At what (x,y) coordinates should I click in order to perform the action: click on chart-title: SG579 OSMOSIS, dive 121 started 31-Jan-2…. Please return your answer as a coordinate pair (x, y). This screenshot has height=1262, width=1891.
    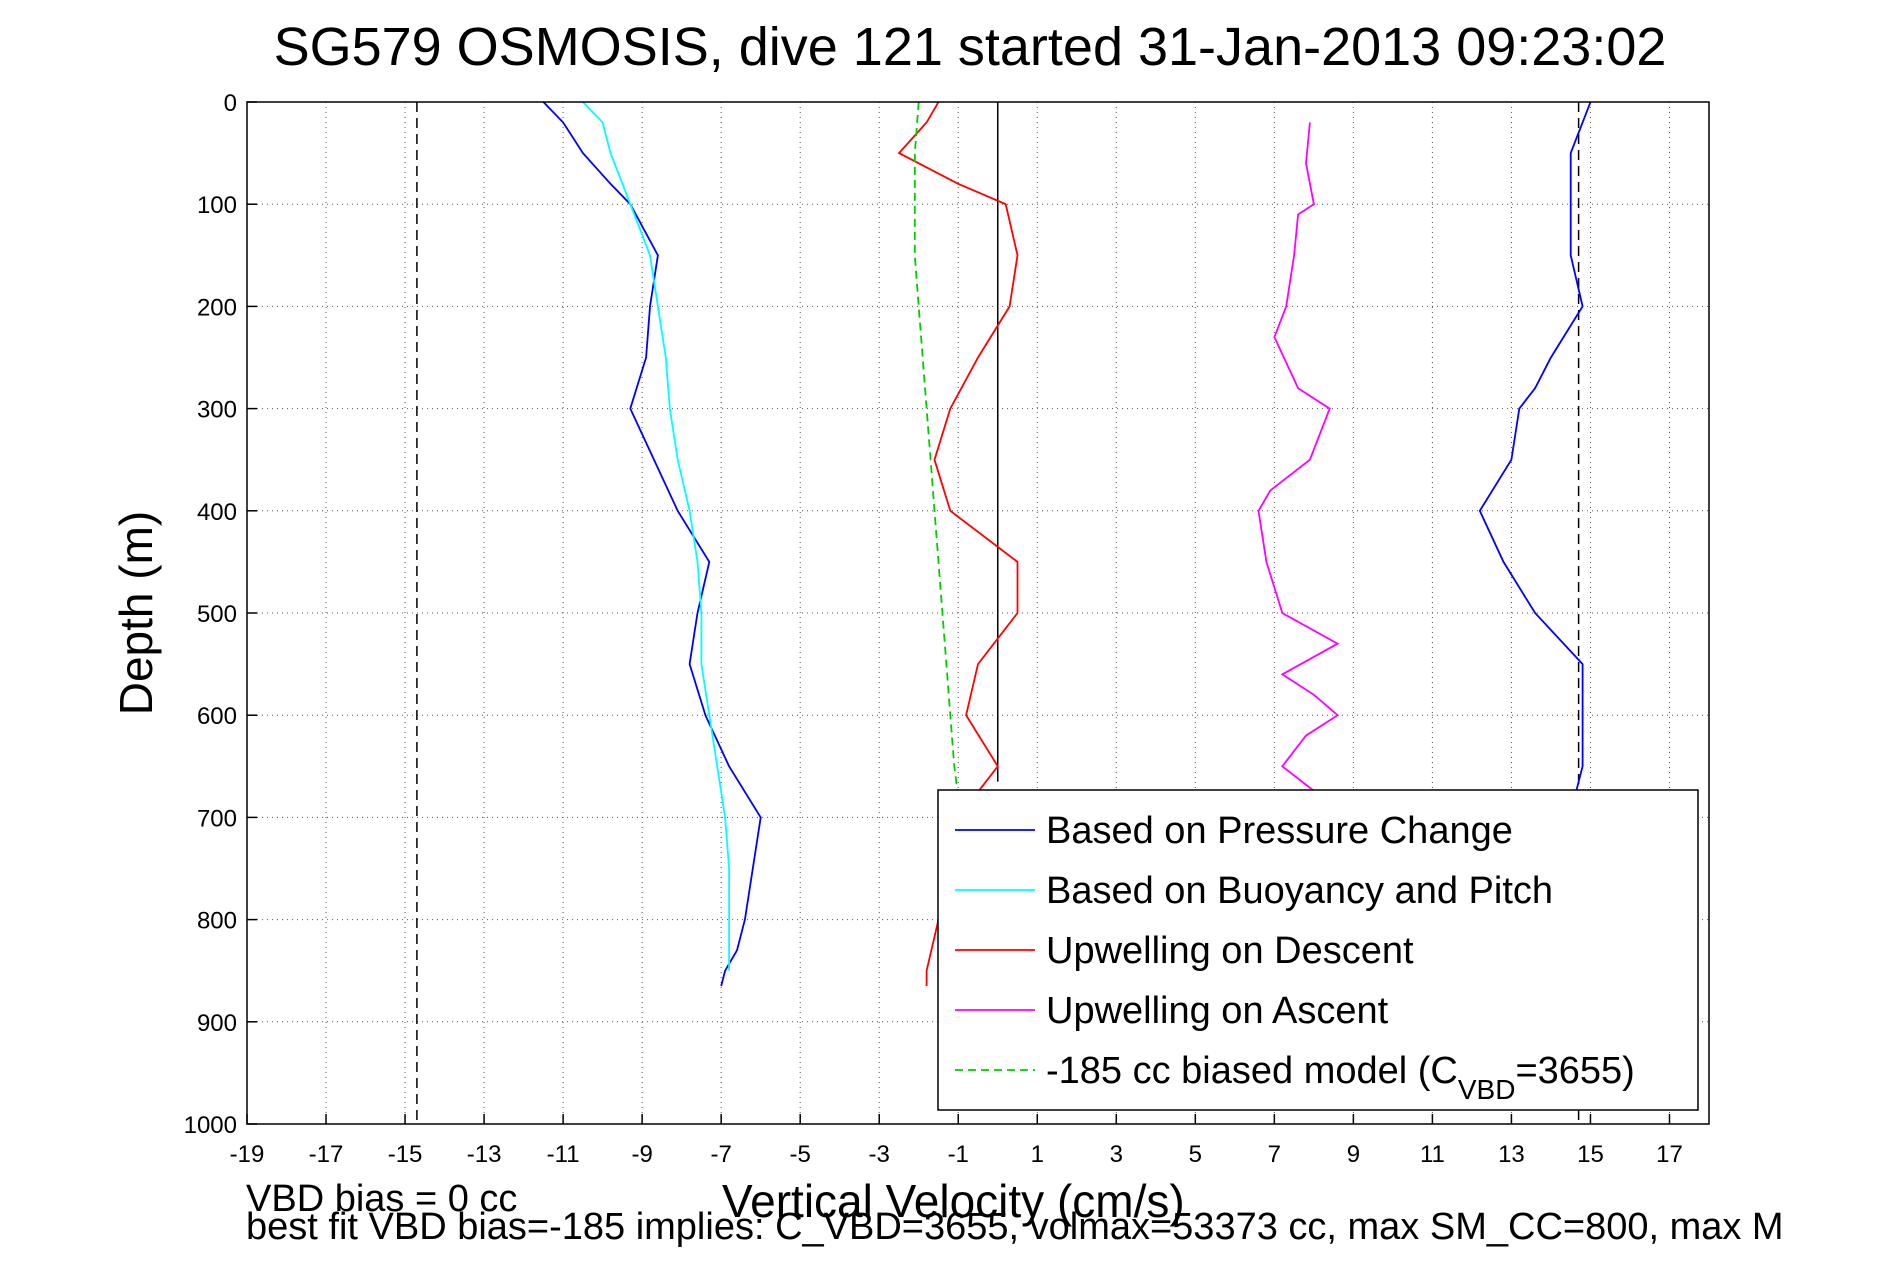
    Looking at the image, I should click on (970, 47).